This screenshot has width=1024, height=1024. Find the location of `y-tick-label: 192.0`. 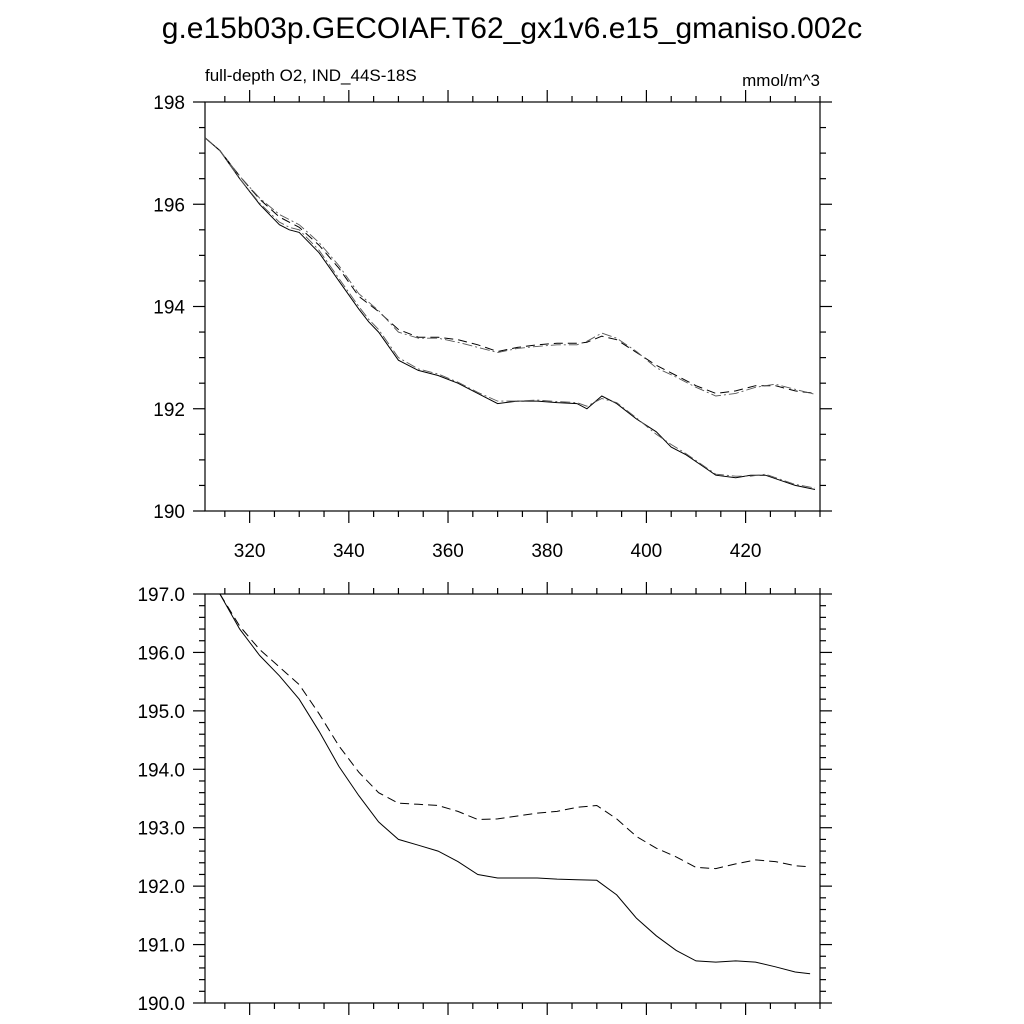

y-tick-label: 192.0 is located at coordinates (161, 887).